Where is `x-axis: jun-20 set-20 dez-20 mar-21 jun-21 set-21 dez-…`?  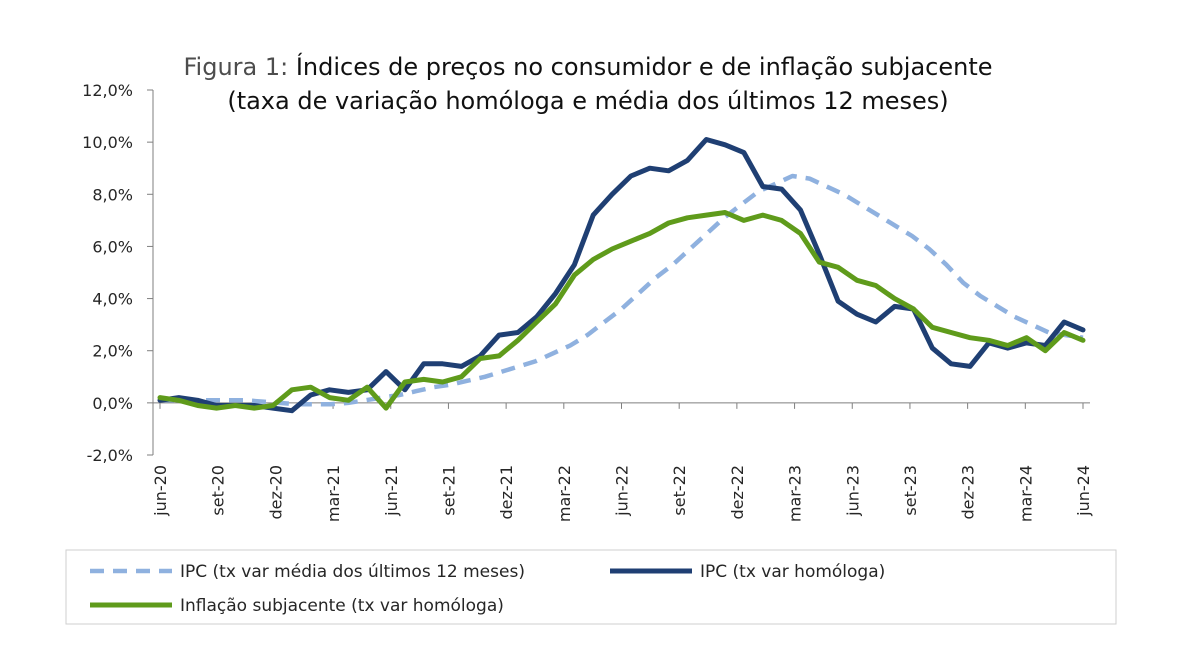
x-axis: jun-20 set-20 dez-20 mar-21 jun-21 set-21 dez-… is located at coordinates (622, 462).